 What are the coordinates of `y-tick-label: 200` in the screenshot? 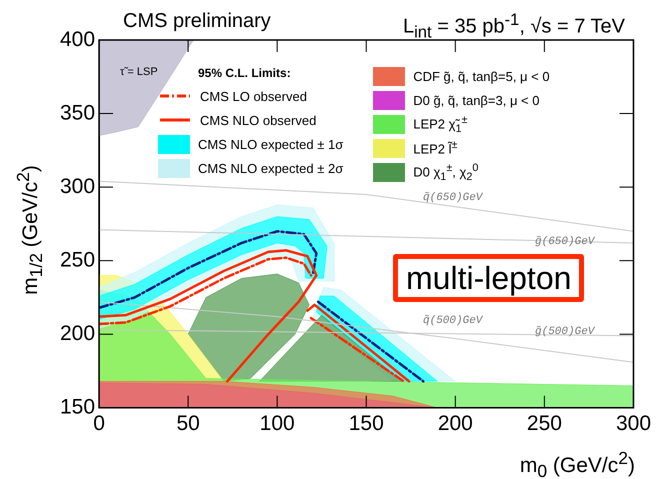 It's located at (78, 334).